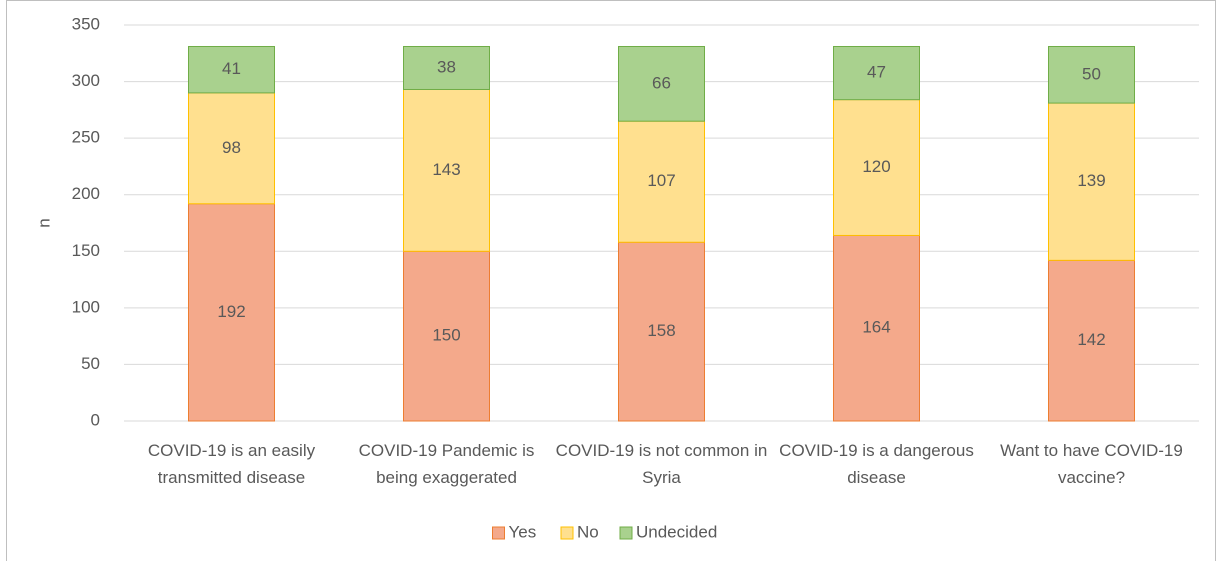 The image size is (1217, 561). I want to click on data-label: 41, so click(231, 68).